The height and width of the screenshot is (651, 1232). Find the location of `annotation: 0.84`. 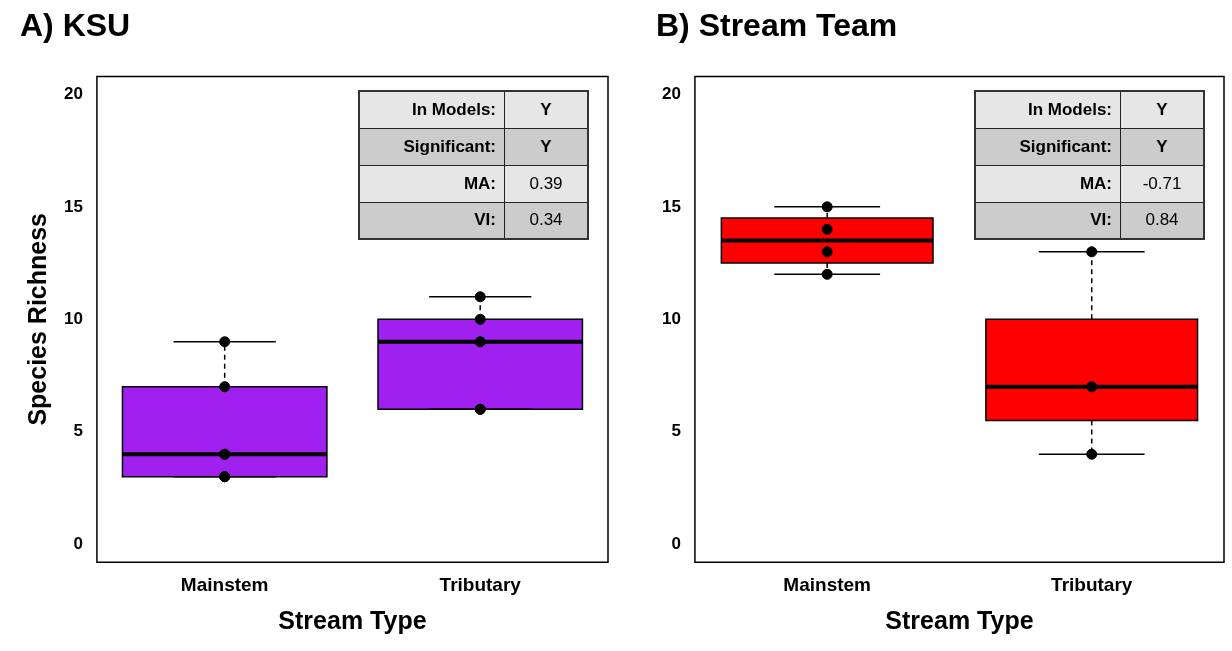

annotation: 0.84 is located at coordinates (1162, 220).